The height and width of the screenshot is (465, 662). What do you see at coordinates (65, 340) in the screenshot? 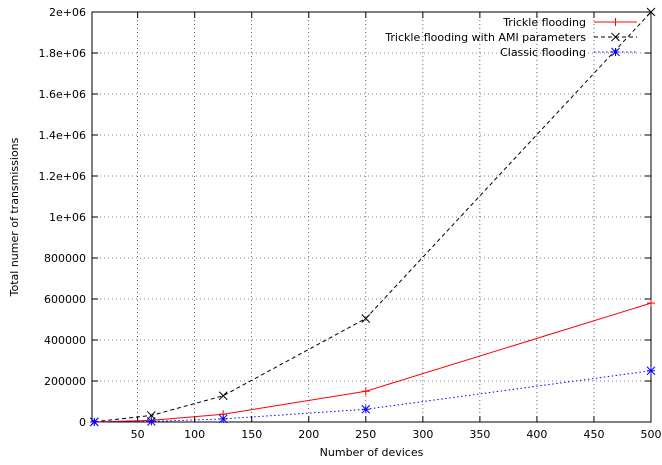
I see `y-tick-label: 400000` at bounding box center [65, 340].